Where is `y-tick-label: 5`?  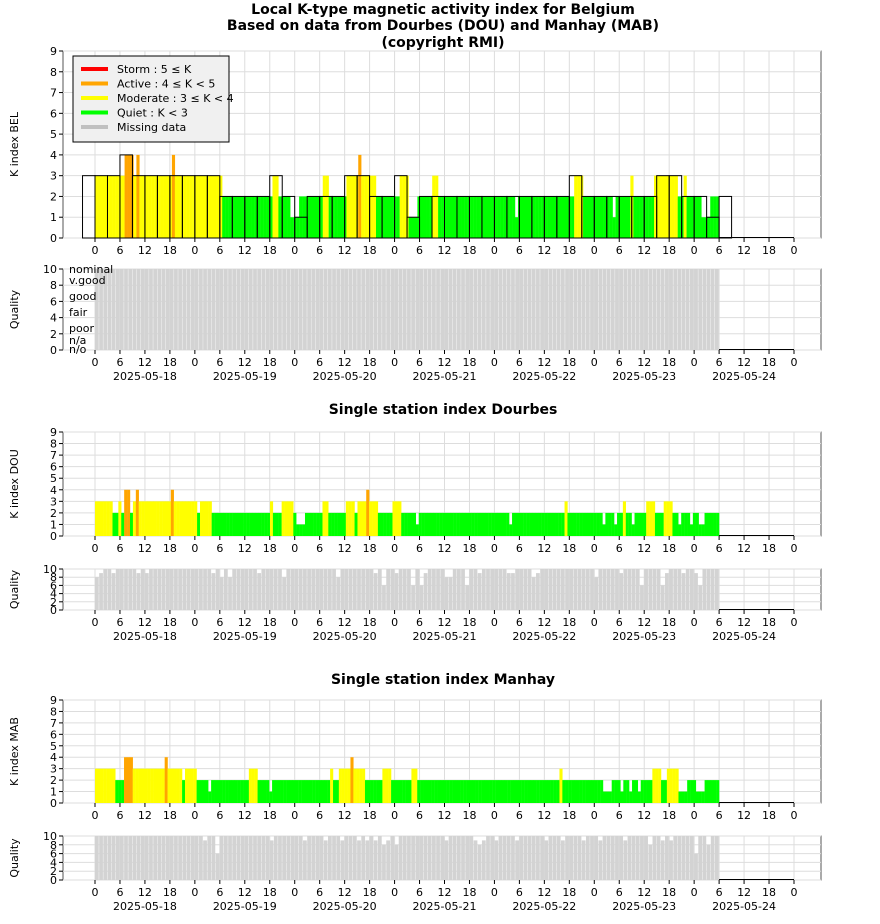 y-tick-label: 5 is located at coordinates (53, 746).